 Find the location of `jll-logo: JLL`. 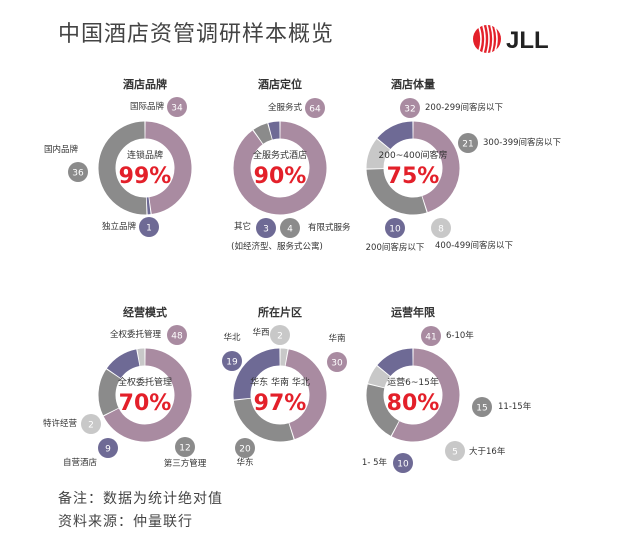

jll-logo: JLL is located at coordinates (511, 39).